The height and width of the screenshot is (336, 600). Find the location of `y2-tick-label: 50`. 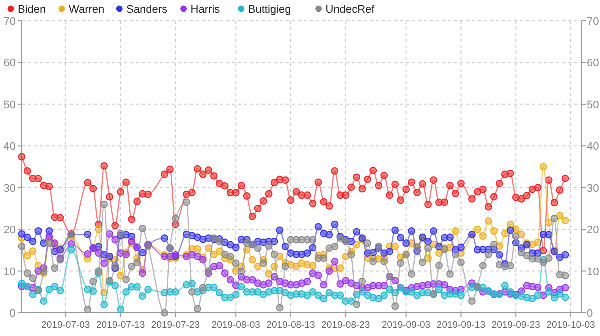

y2-tick-label: 50 is located at coordinates (593, 105).